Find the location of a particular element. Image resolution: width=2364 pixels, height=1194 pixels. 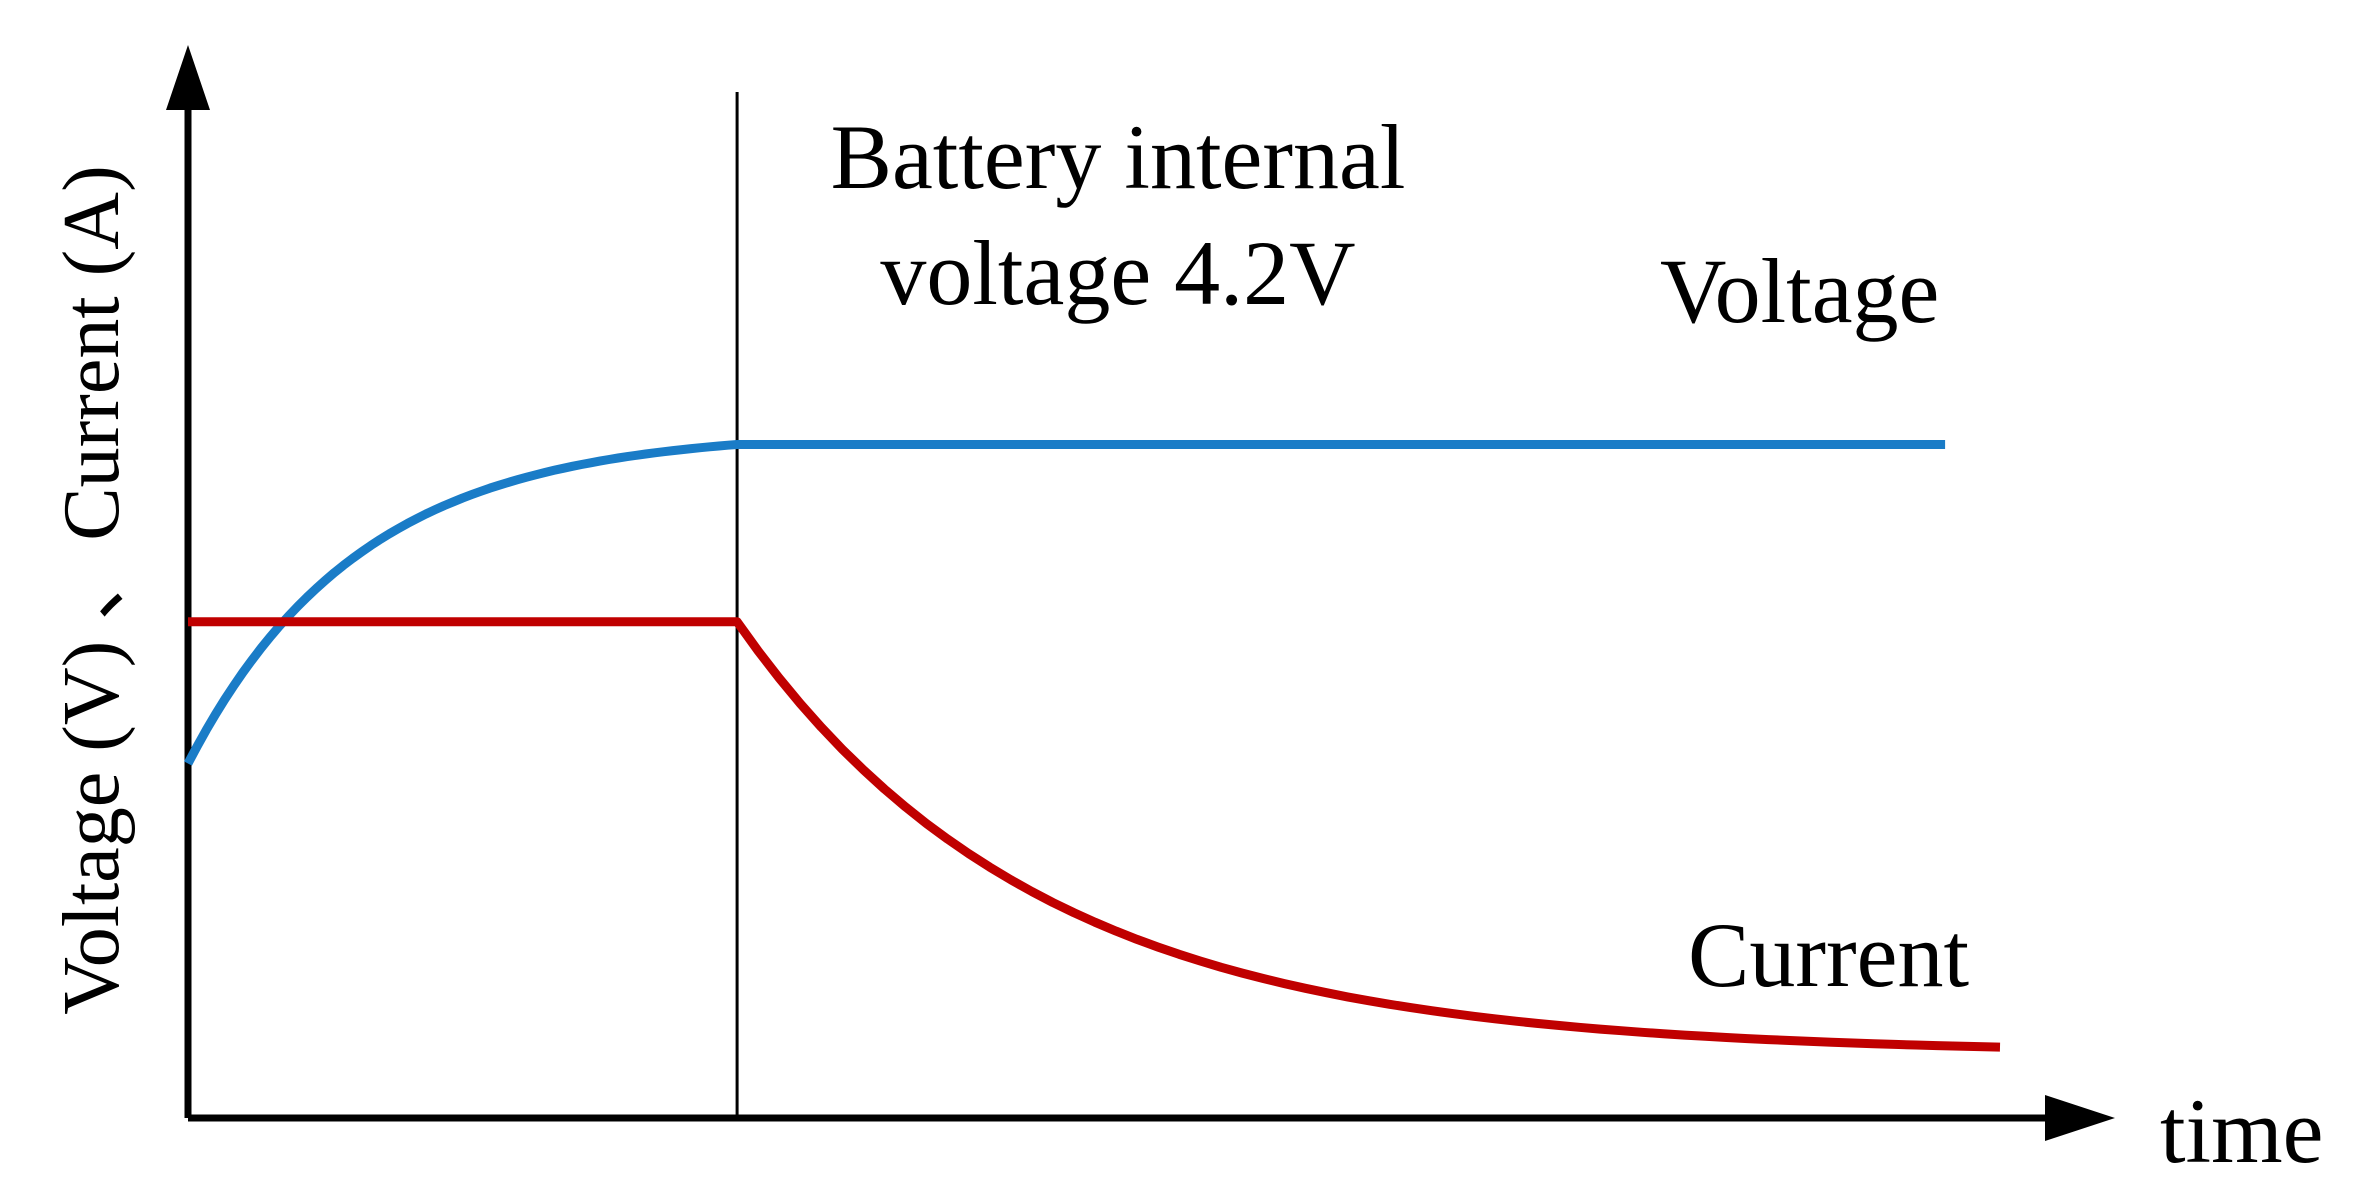

y-axis-arrowhead is located at coordinates (188, 77).